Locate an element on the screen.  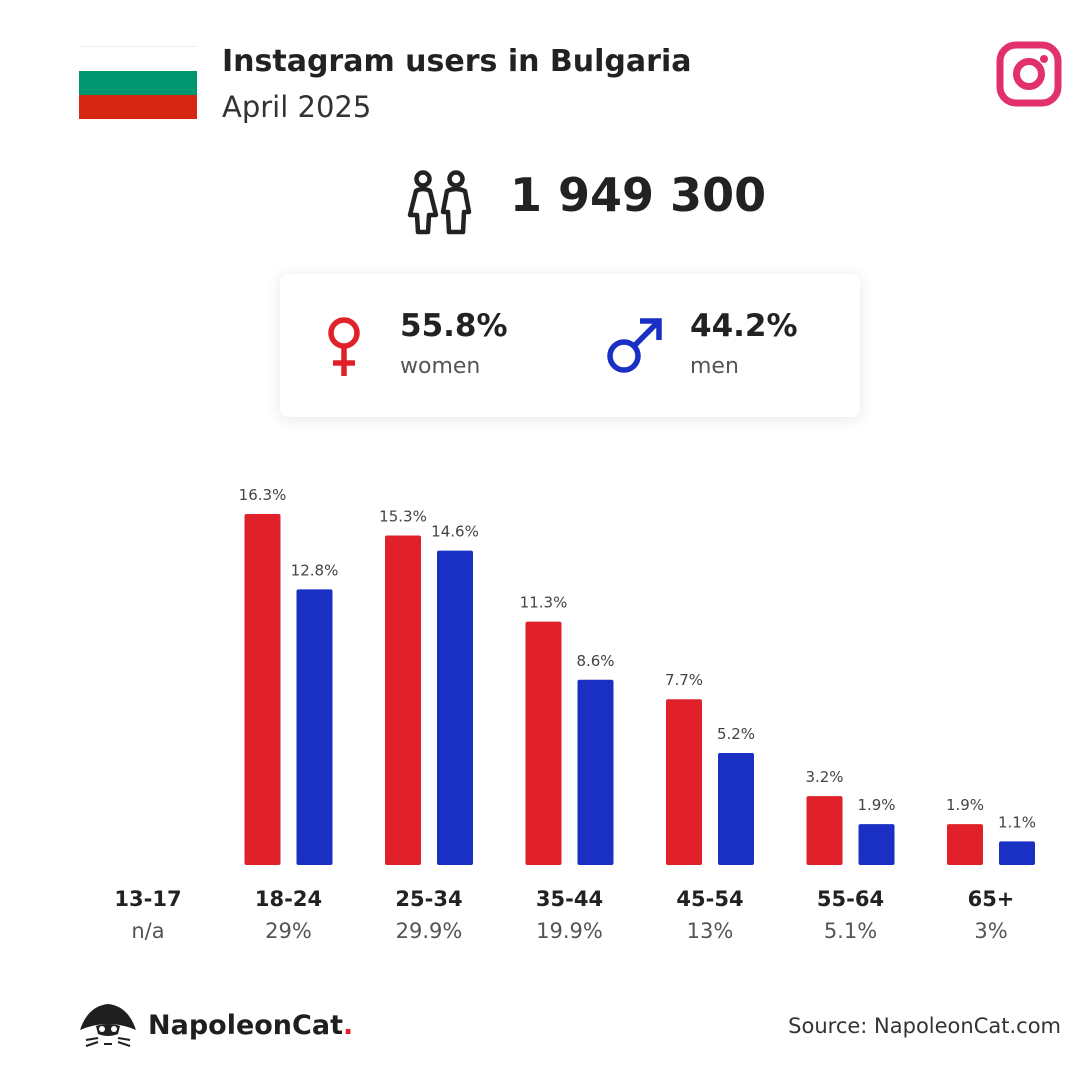
data-label-men-25-34: 14.6% is located at coordinates (455, 532).